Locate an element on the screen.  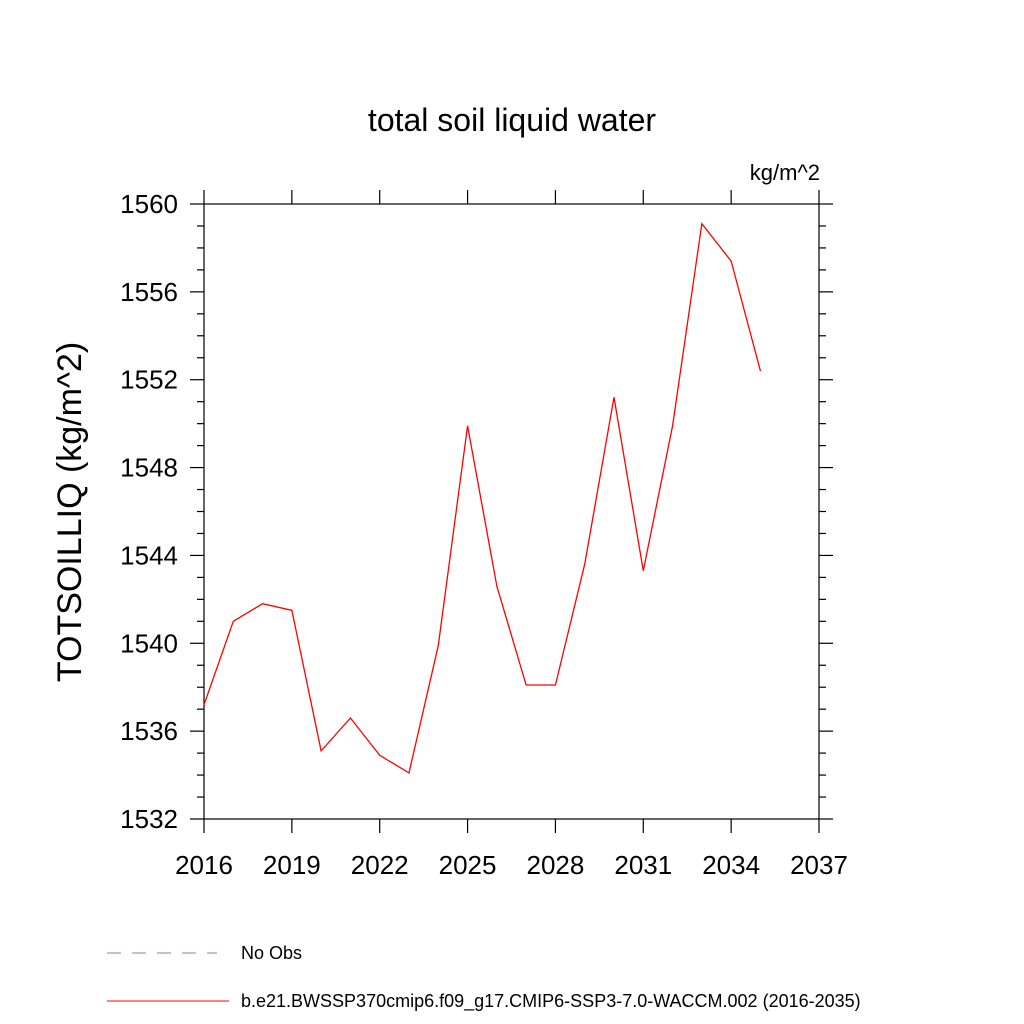
y-tick-label: 1556 is located at coordinates (149, 292).